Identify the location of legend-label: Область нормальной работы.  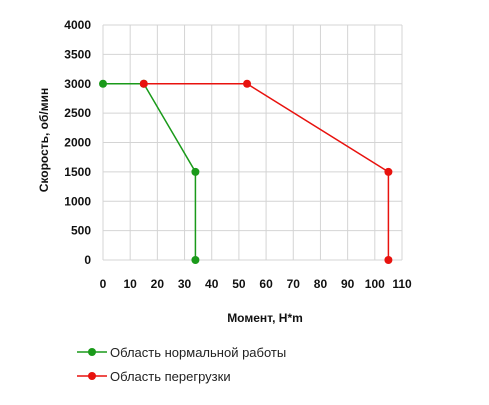
(198, 352).